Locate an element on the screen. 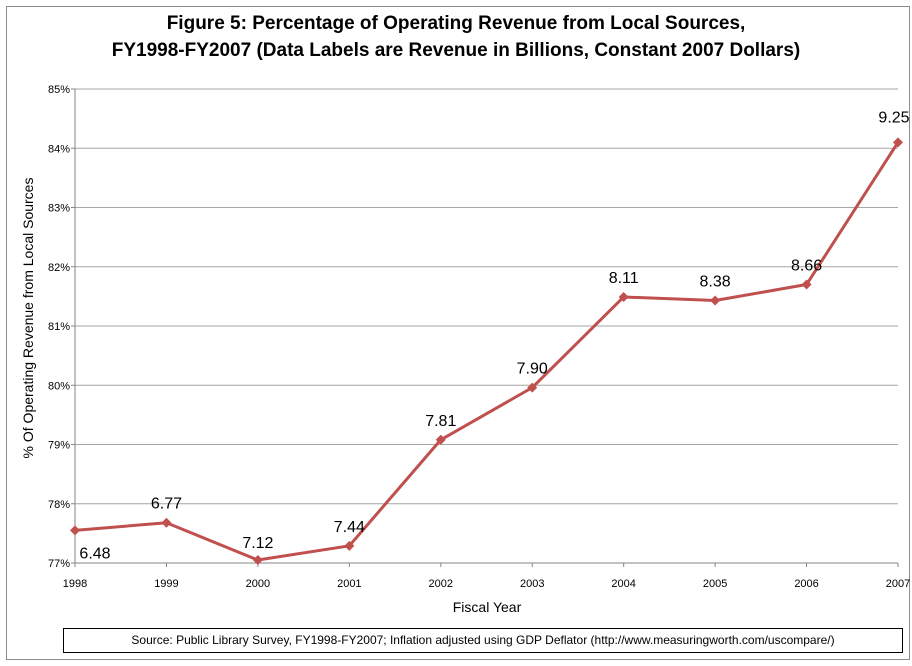 This screenshot has height=666, width=912. y-tick-label: 80% is located at coordinates (59, 386).